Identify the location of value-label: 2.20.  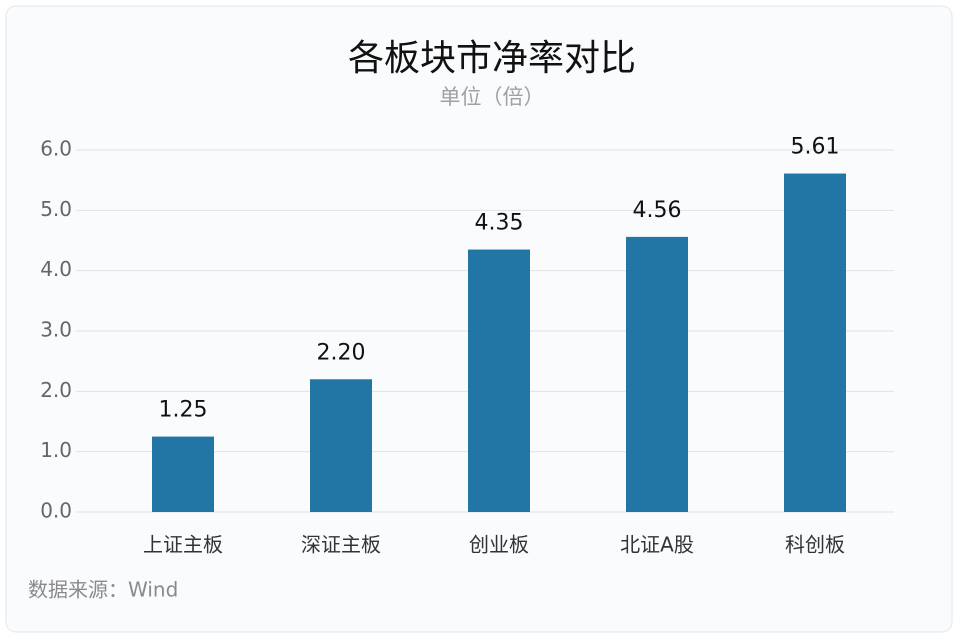
(341, 352).